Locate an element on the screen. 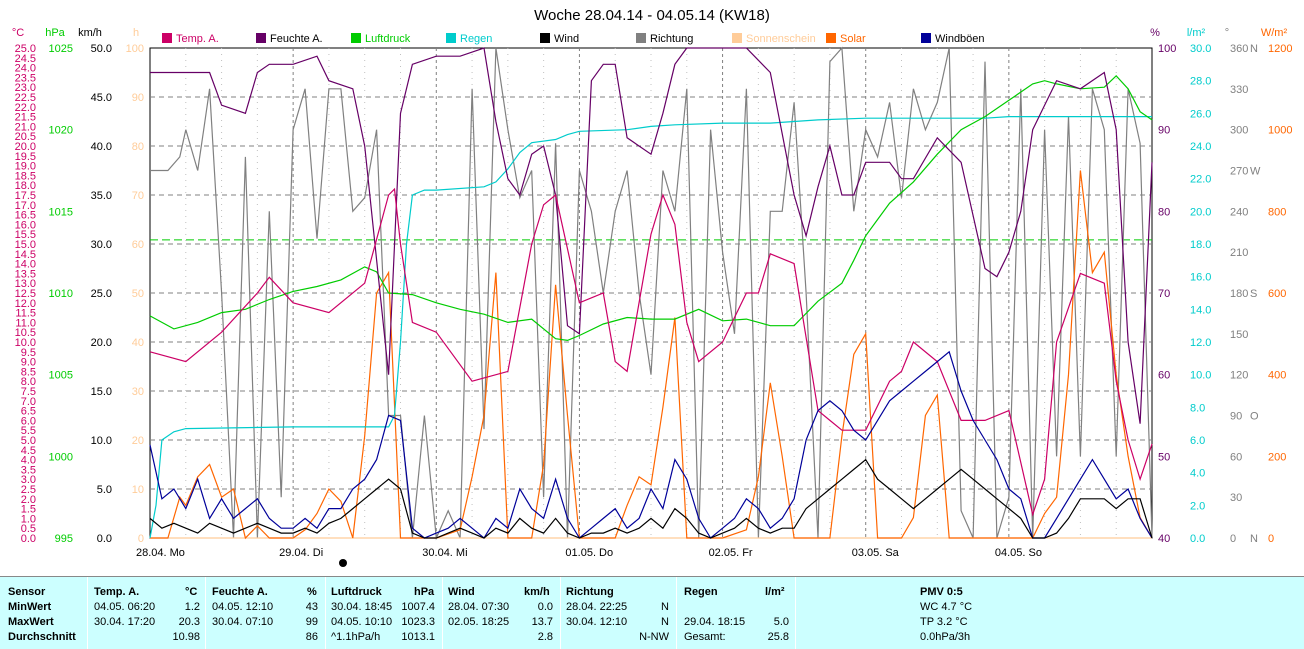 The width and height of the screenshot is (1304, 649). richt-max-time: 30.04. 12:10 is located at coordinates (597, 622).